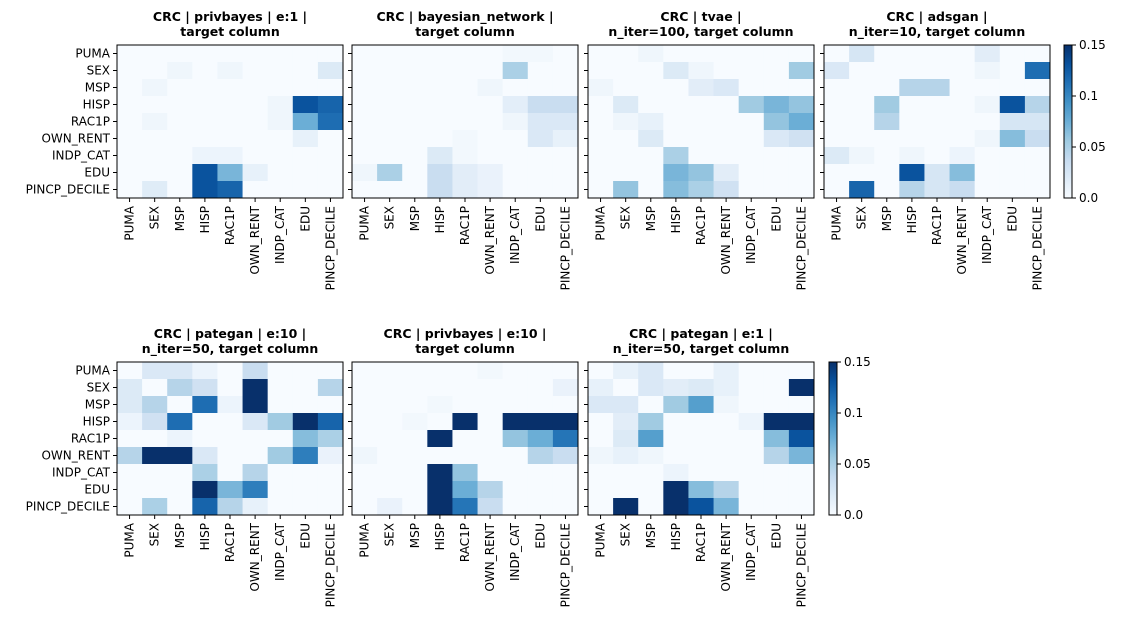 This screenshot has height=638, width=1121. What do you see at coordinates (1092, 45) in the screenshot?
I see `colorbar-tick-label: 0.15` at bounding box center [1092, 45].